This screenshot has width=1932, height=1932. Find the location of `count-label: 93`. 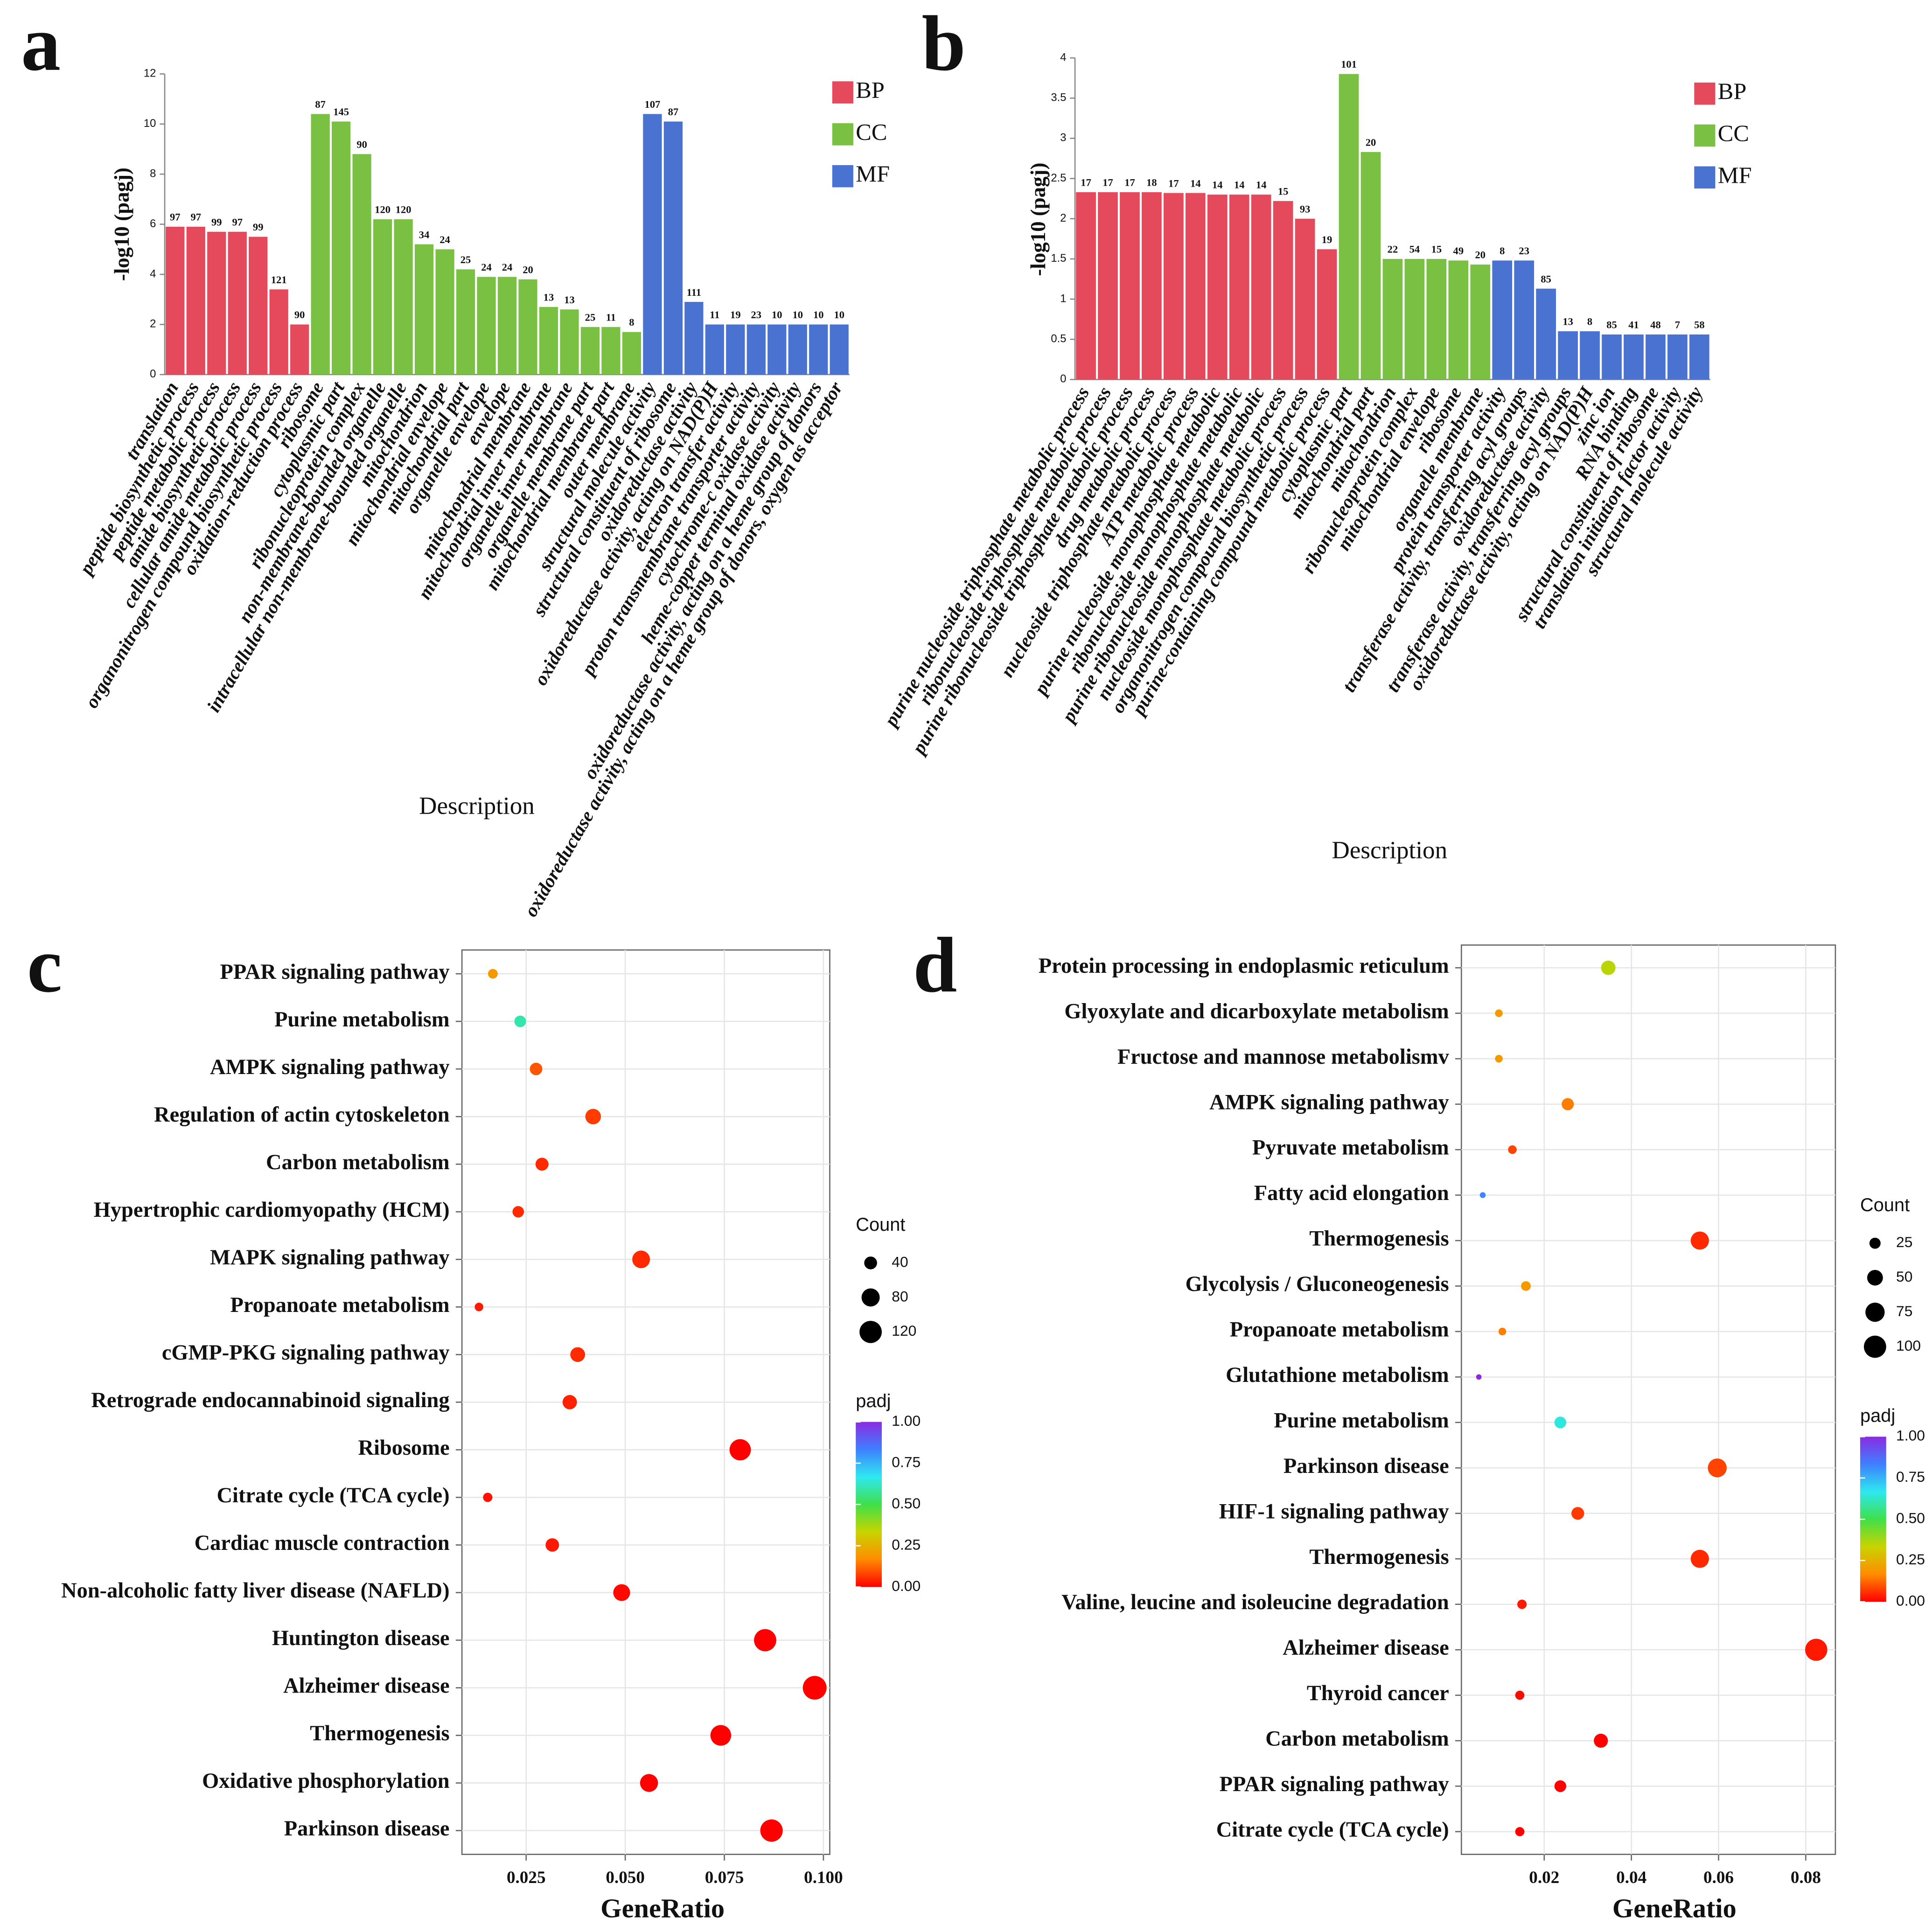

count-label: 93 is located at coordinates (1305, 209).